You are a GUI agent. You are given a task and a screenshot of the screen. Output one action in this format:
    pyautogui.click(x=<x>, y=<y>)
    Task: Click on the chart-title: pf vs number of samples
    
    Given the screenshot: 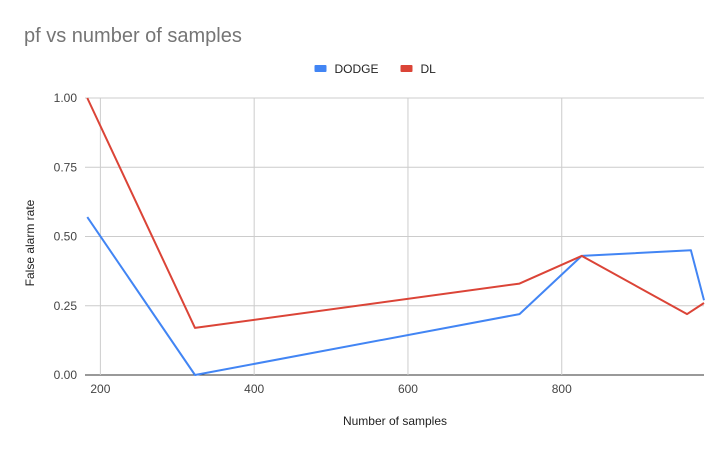 What is the action you would take?
    pyautogui.click(x=133, y=36)
    